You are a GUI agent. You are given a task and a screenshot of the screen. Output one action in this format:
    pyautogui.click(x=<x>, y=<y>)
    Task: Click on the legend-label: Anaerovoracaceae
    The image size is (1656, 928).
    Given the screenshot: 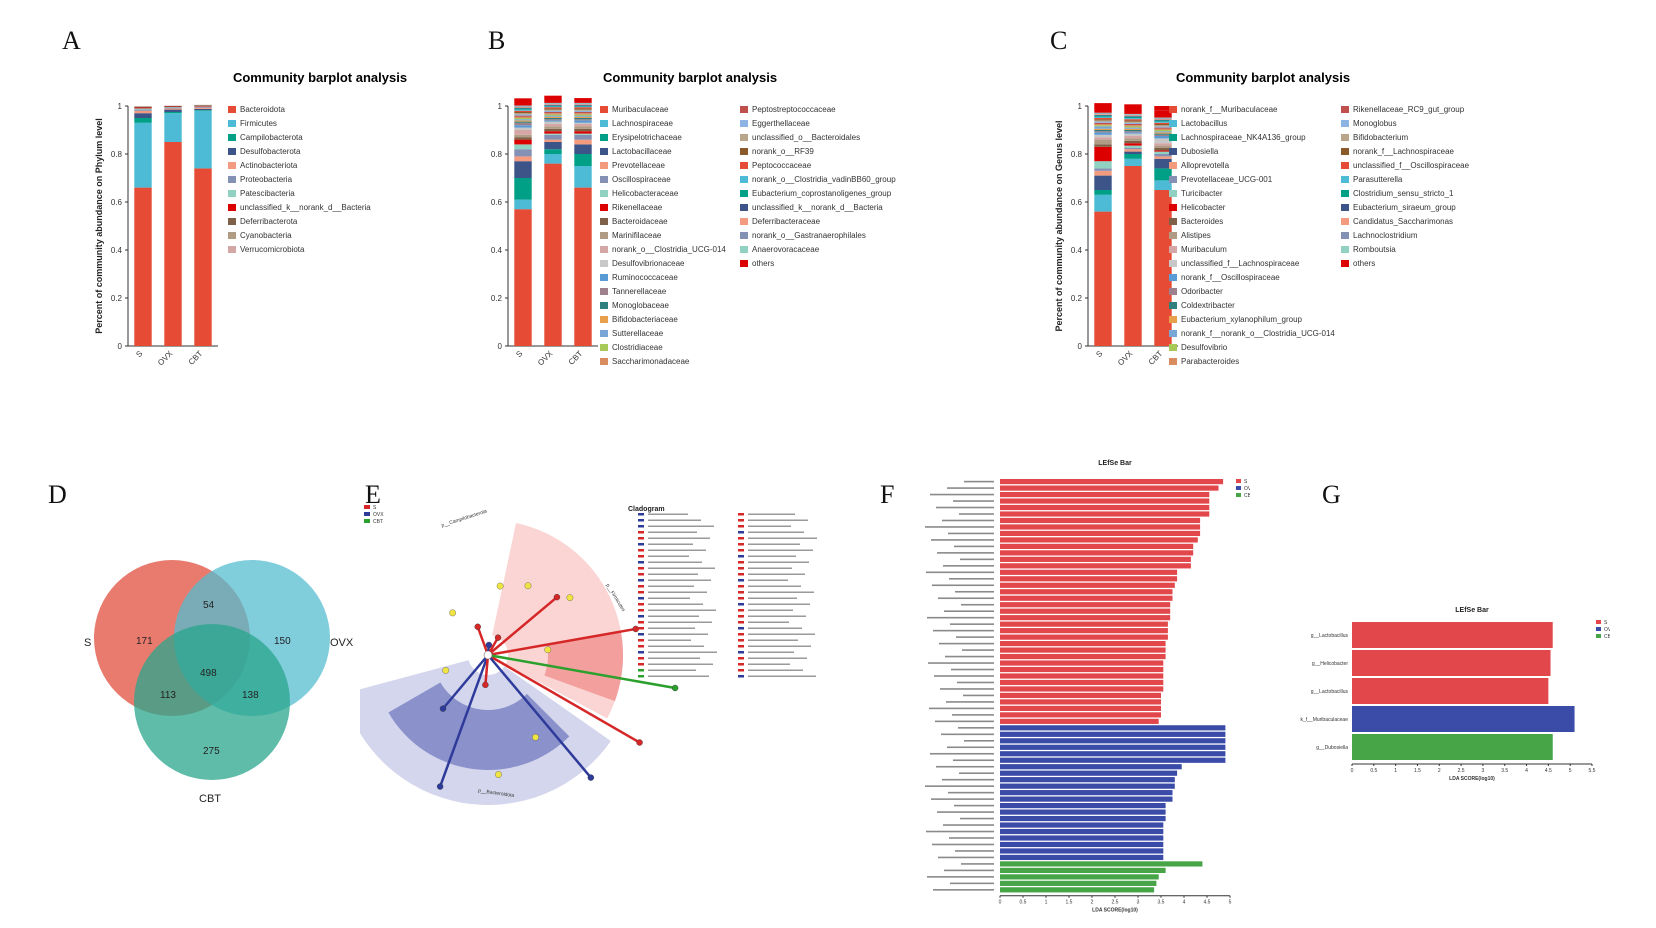 What is the action you would take?
    pyautogui.click(x=786, y=249)
    